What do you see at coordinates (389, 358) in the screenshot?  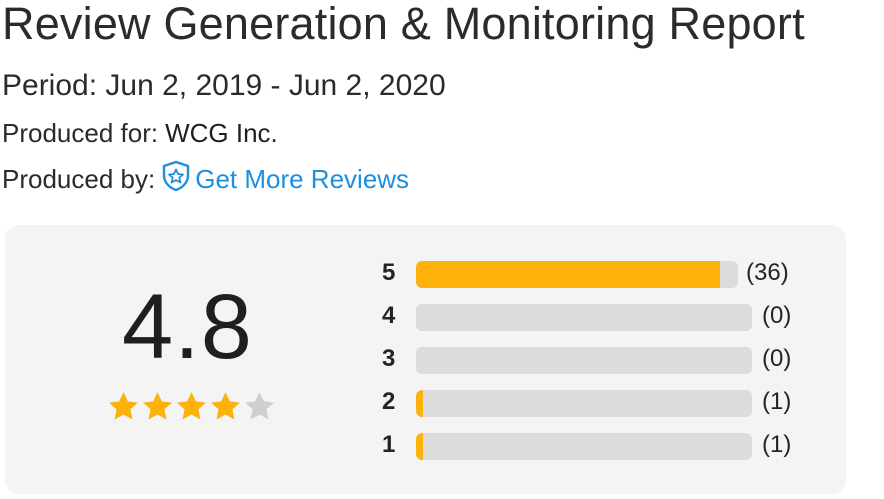 I see `rating-star-level: 3` at bounding box center [389, 358].